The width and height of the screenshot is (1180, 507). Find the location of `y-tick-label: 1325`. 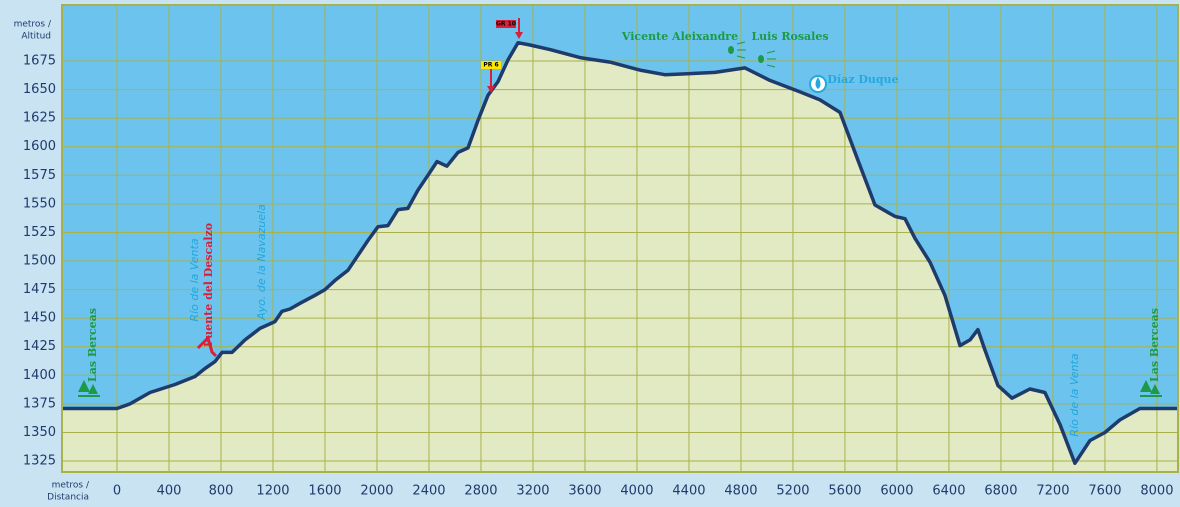

y-tick-label: 1325 is located at coordinates (39, 461).